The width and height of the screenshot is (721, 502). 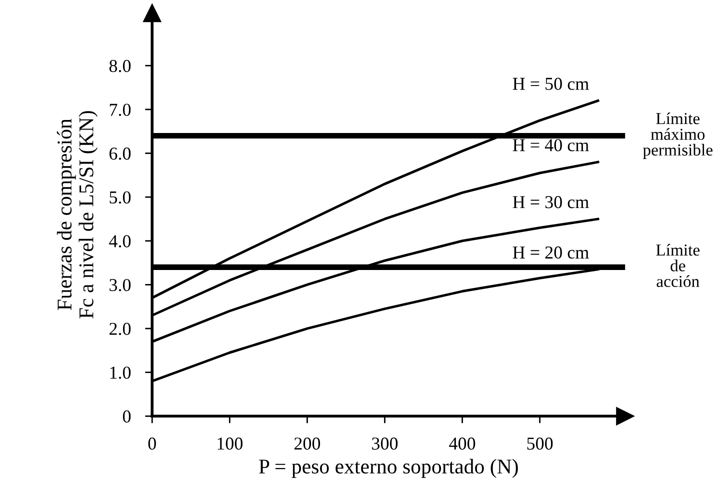 I want to click on x-axis-title: P = peso externo soportado (N), so click(x=388, y=468).